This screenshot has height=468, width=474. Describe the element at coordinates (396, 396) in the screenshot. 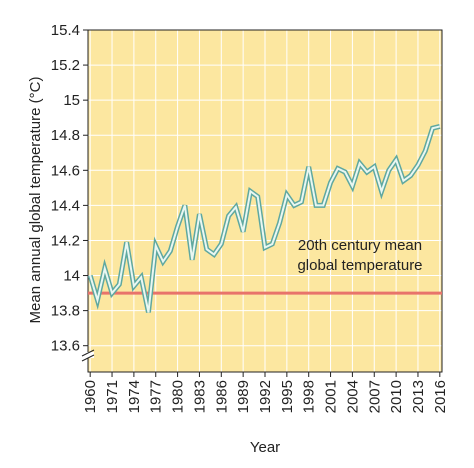

I see `x-tick-label: 2010` at that location.